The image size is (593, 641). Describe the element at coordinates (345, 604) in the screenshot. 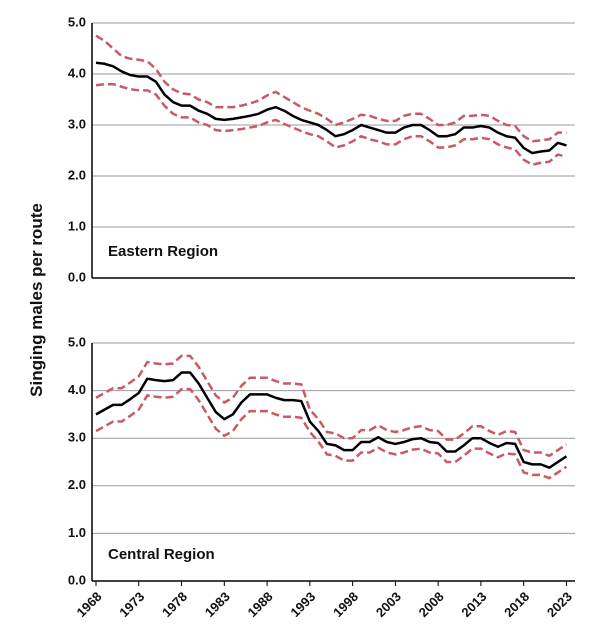

I see `x-tick-label: 1998` at that location.